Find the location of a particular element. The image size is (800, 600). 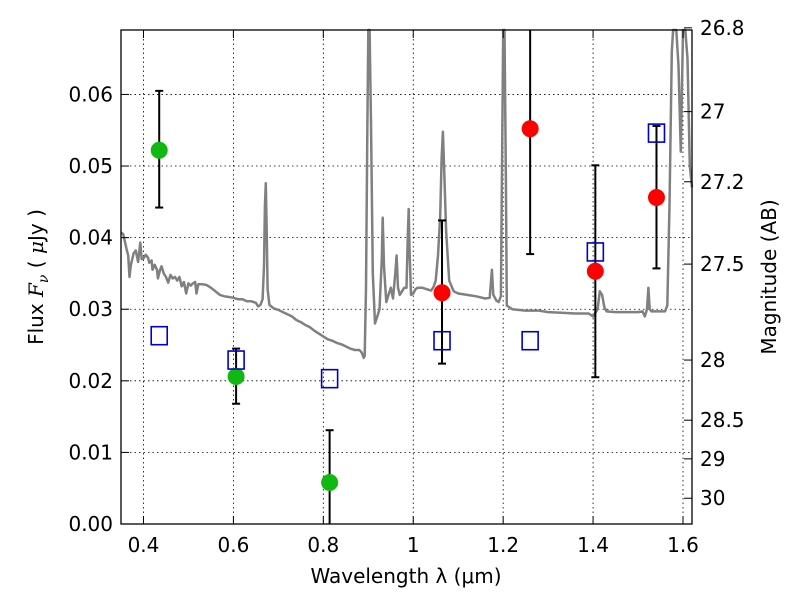

right-tick-label: 28.5 is located at coordinates (722, 420).